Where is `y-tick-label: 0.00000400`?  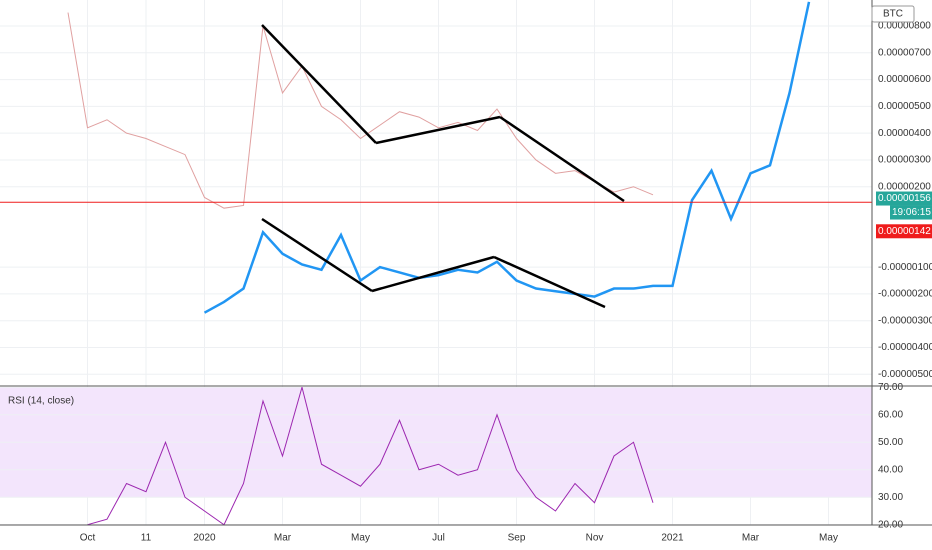 y-tick-label: 0.00000400 is located at coordinates (904, 133).